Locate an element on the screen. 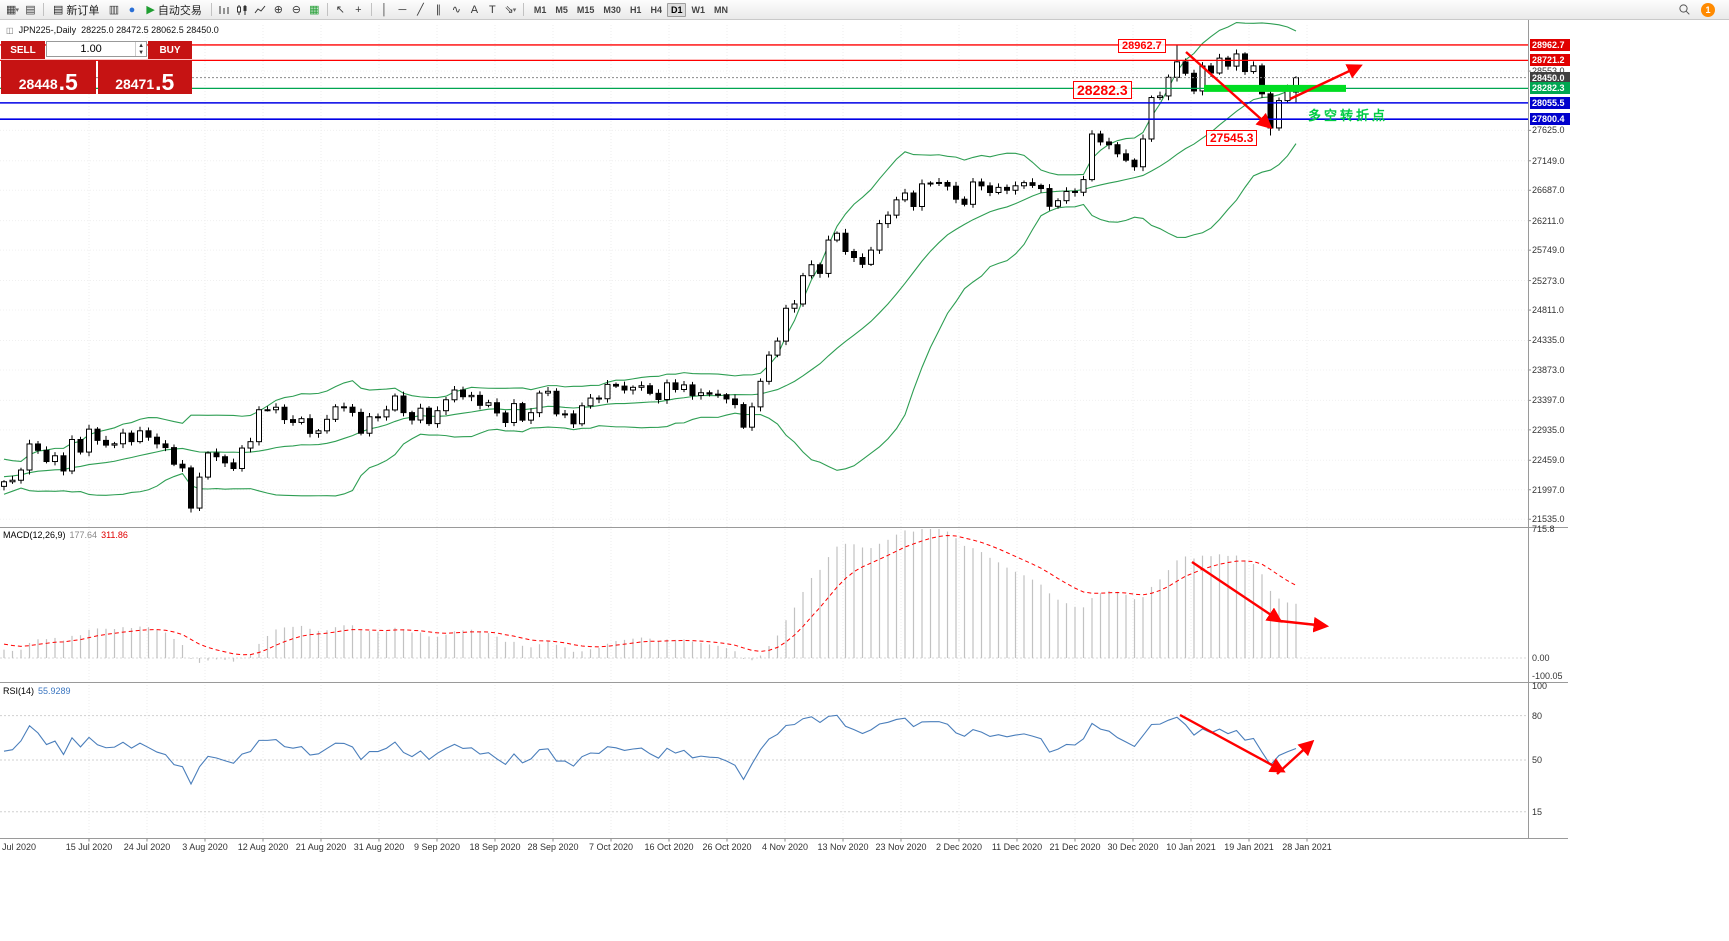 This screenshot has height=941, width=1729. price-tick-label: 25273.0 is located at coordinates (1548, 280).